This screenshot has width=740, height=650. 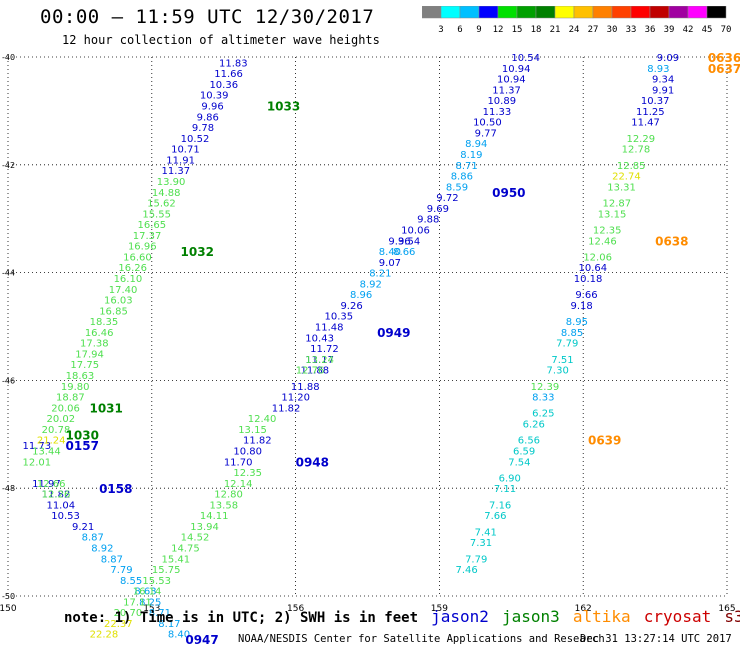 I want to click on swh-value-label: 9.91, so click(x=663, y=90).